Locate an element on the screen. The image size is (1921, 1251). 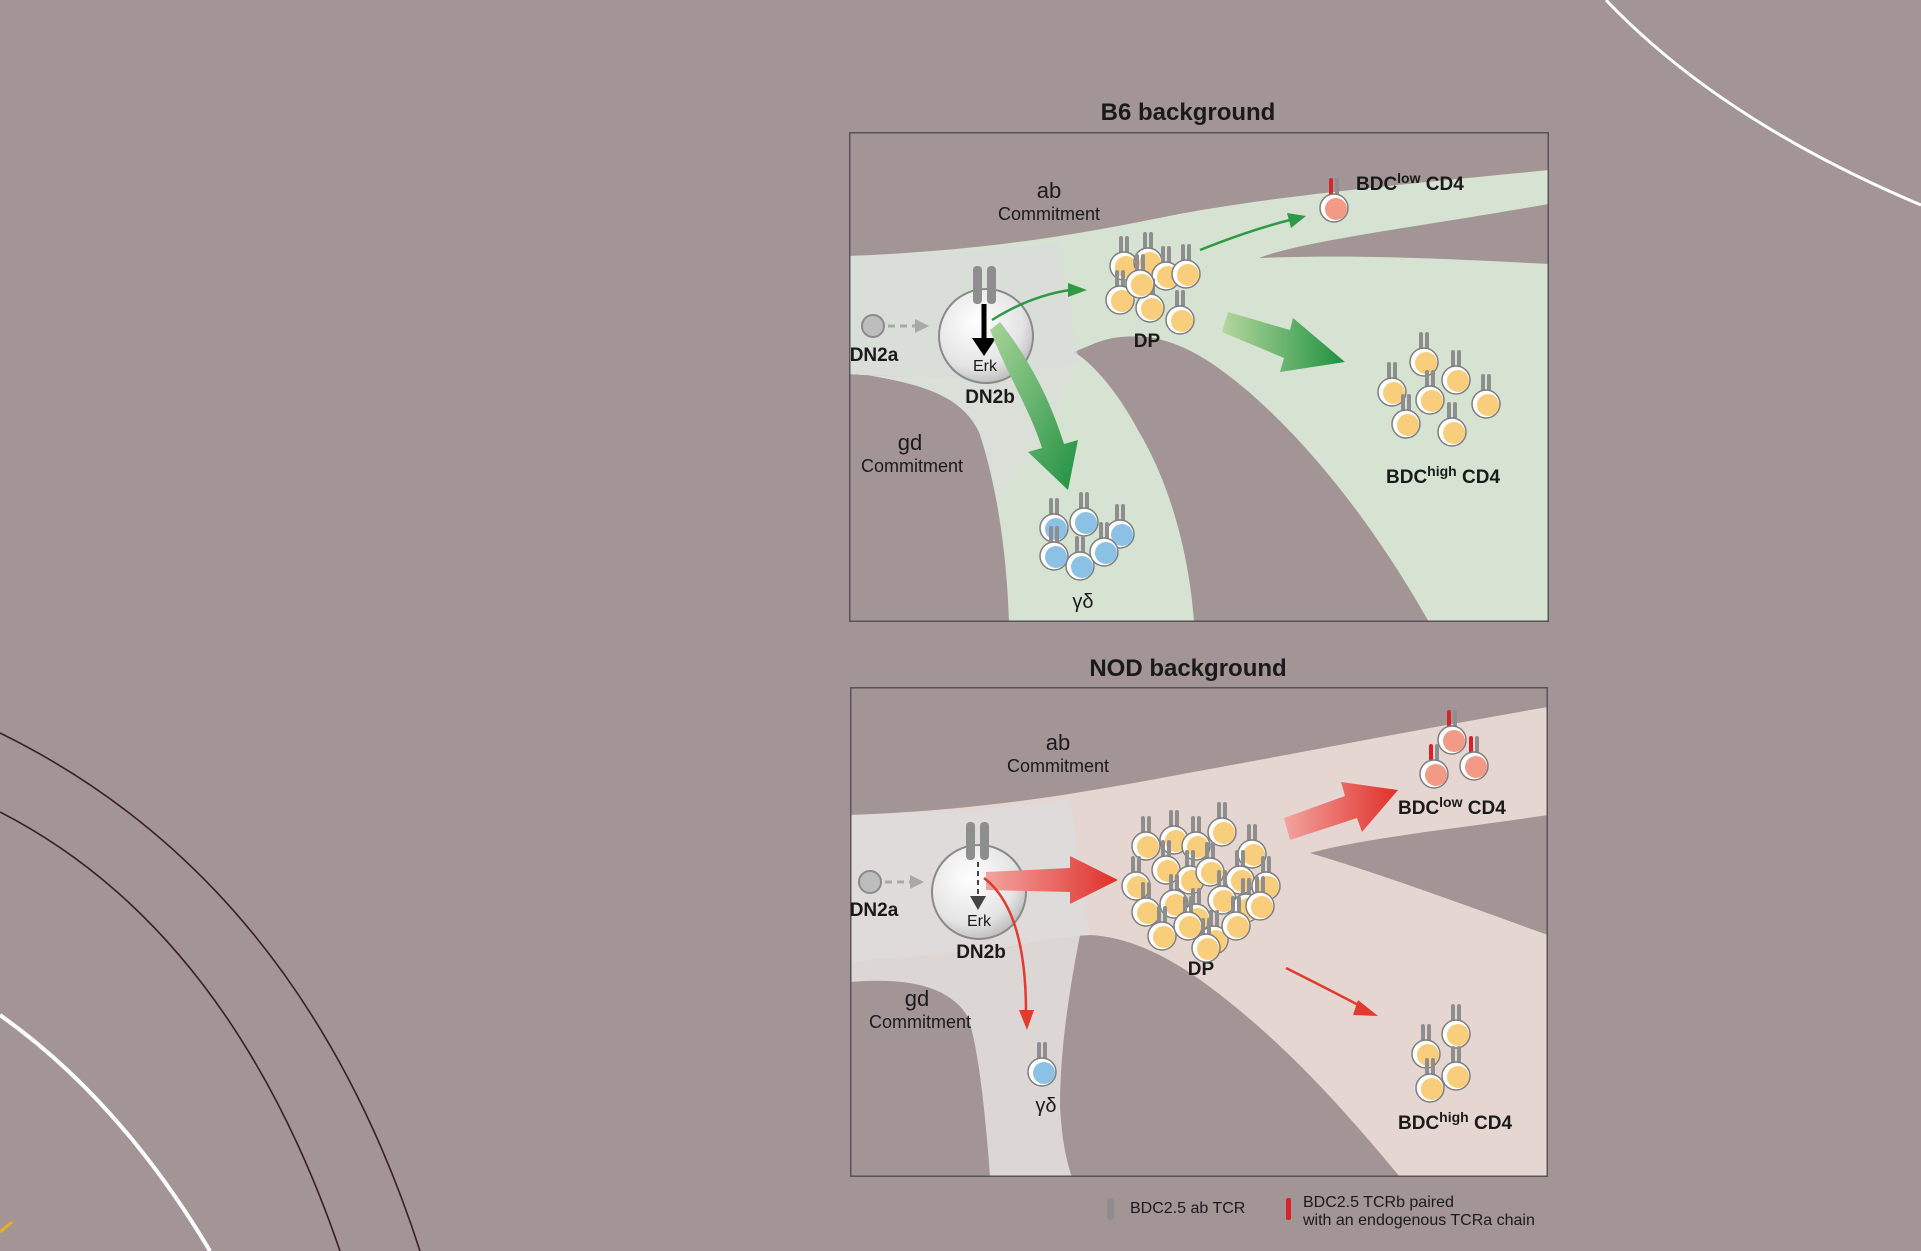
nod-gd-cell-cluster is located at coordinates (1042, 1064).